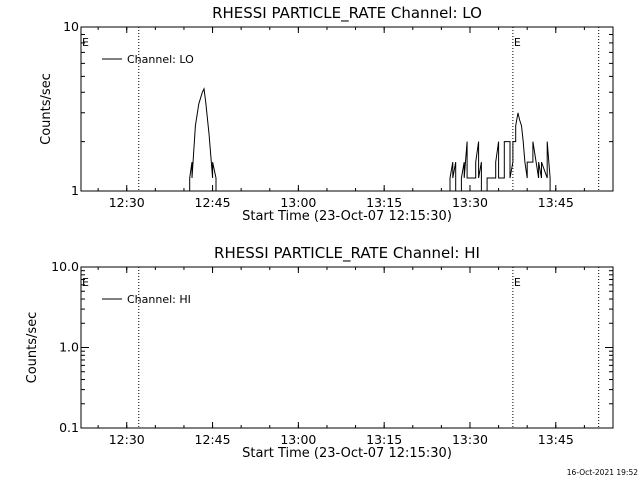  Describe the element at coordinates (347, 216) in the screenshot. I see `panel1-x-axis-label: Start Time (23-Oct-07 12:15:30)` at that location.